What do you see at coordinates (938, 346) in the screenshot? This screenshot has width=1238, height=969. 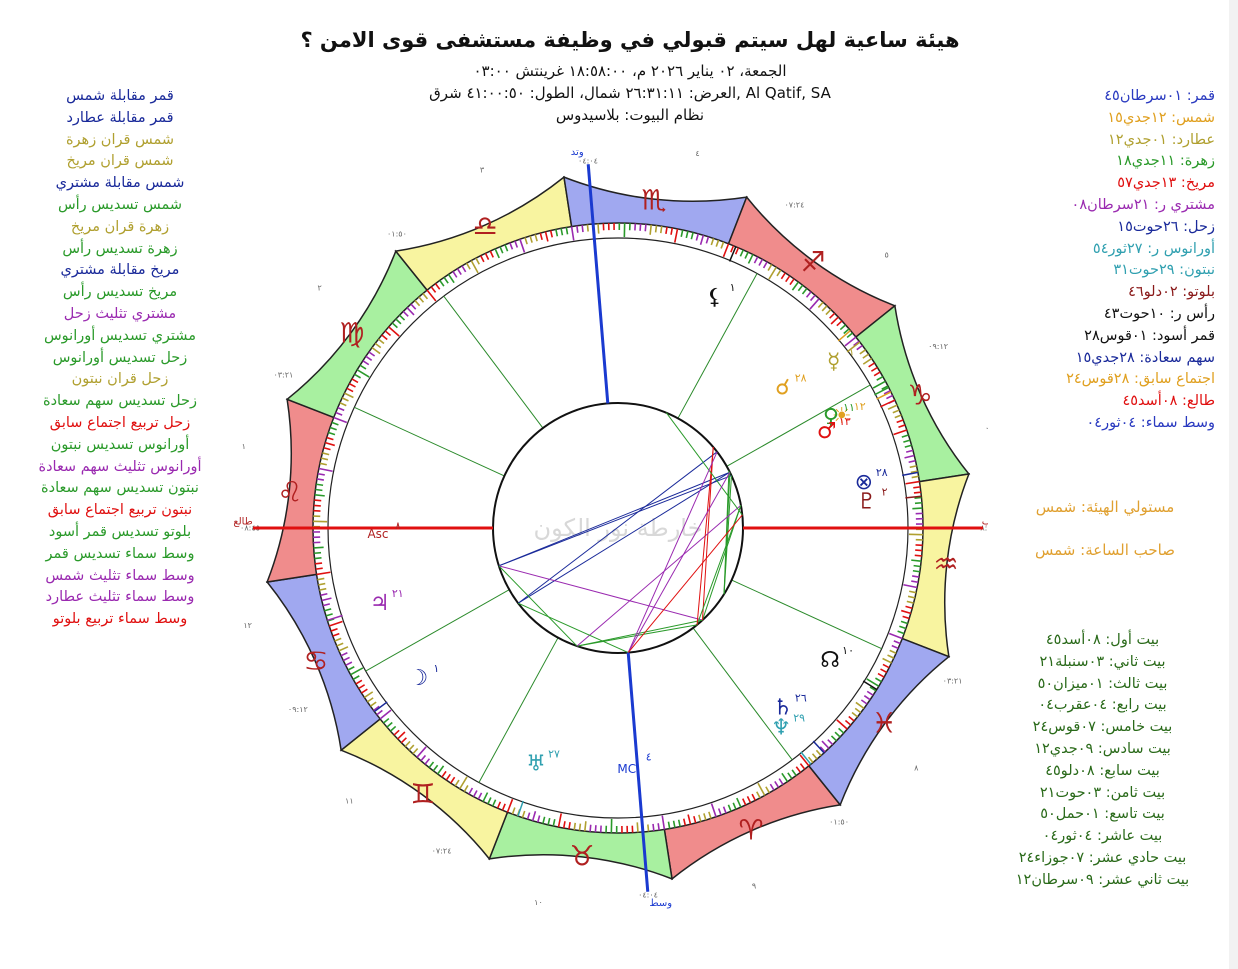 I see `house-cusp-degree-label: ٠٩:١٢` at bounding box center [938, 346].